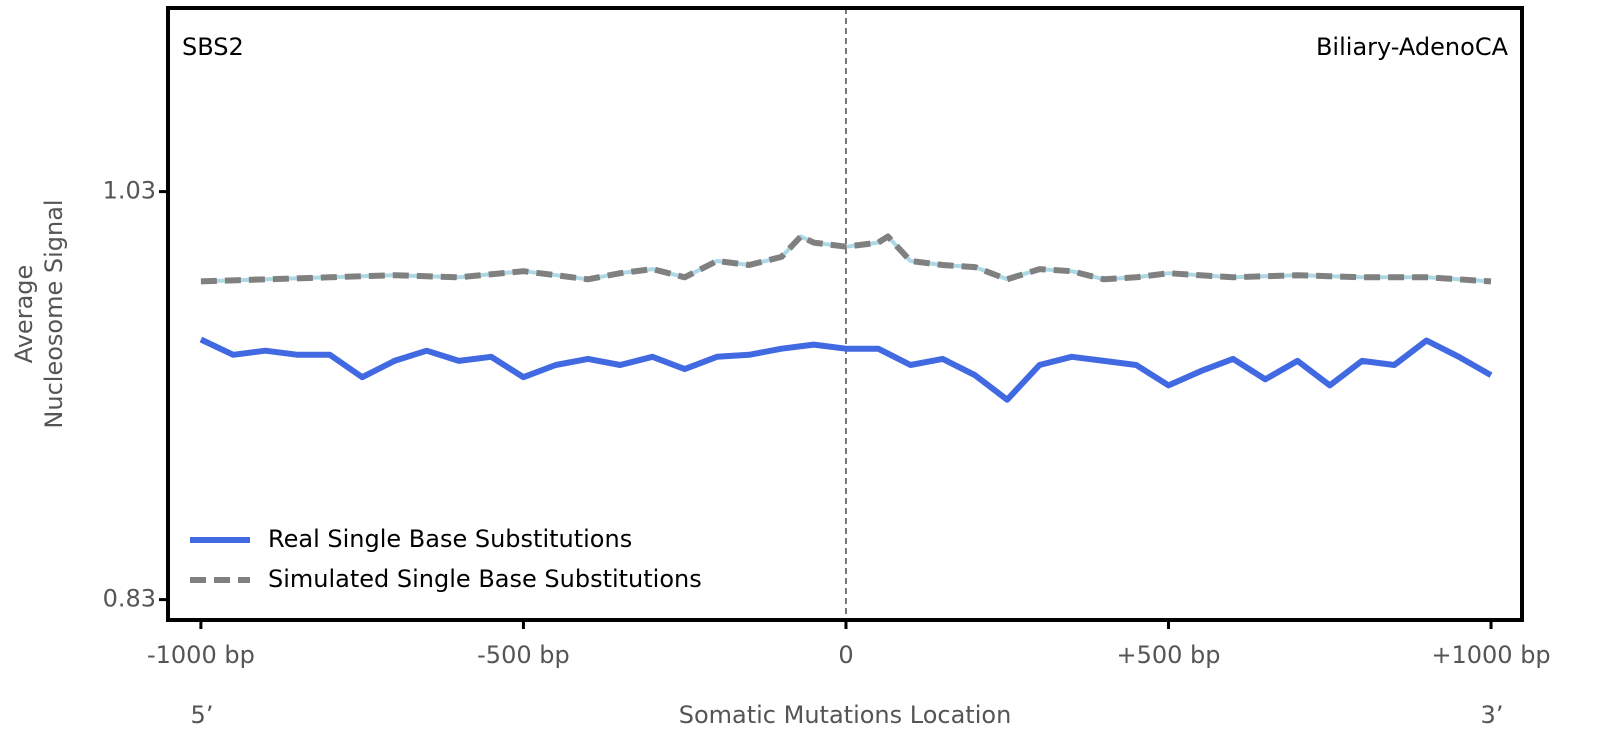 This screenshot has height=756, width=1603. Describe the element at coordinates (845, 655) in the screenshot. I see `x-tick-label: 0` at that location.